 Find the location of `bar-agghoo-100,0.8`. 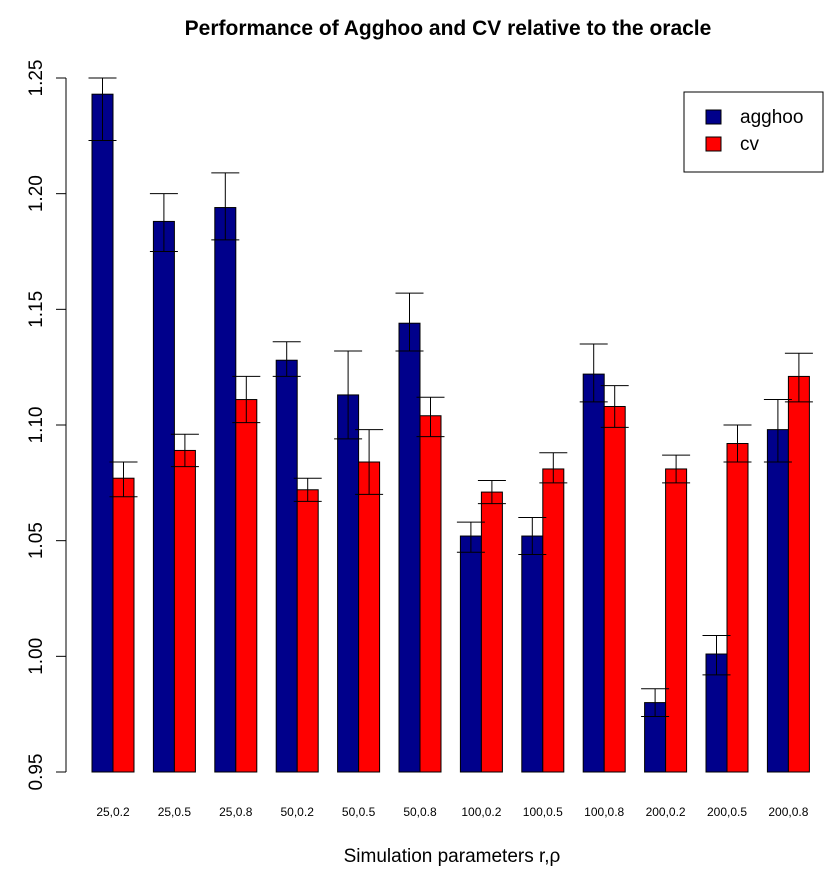

bar-agghoo-100,0.8 is located at coordinates (593, 573).